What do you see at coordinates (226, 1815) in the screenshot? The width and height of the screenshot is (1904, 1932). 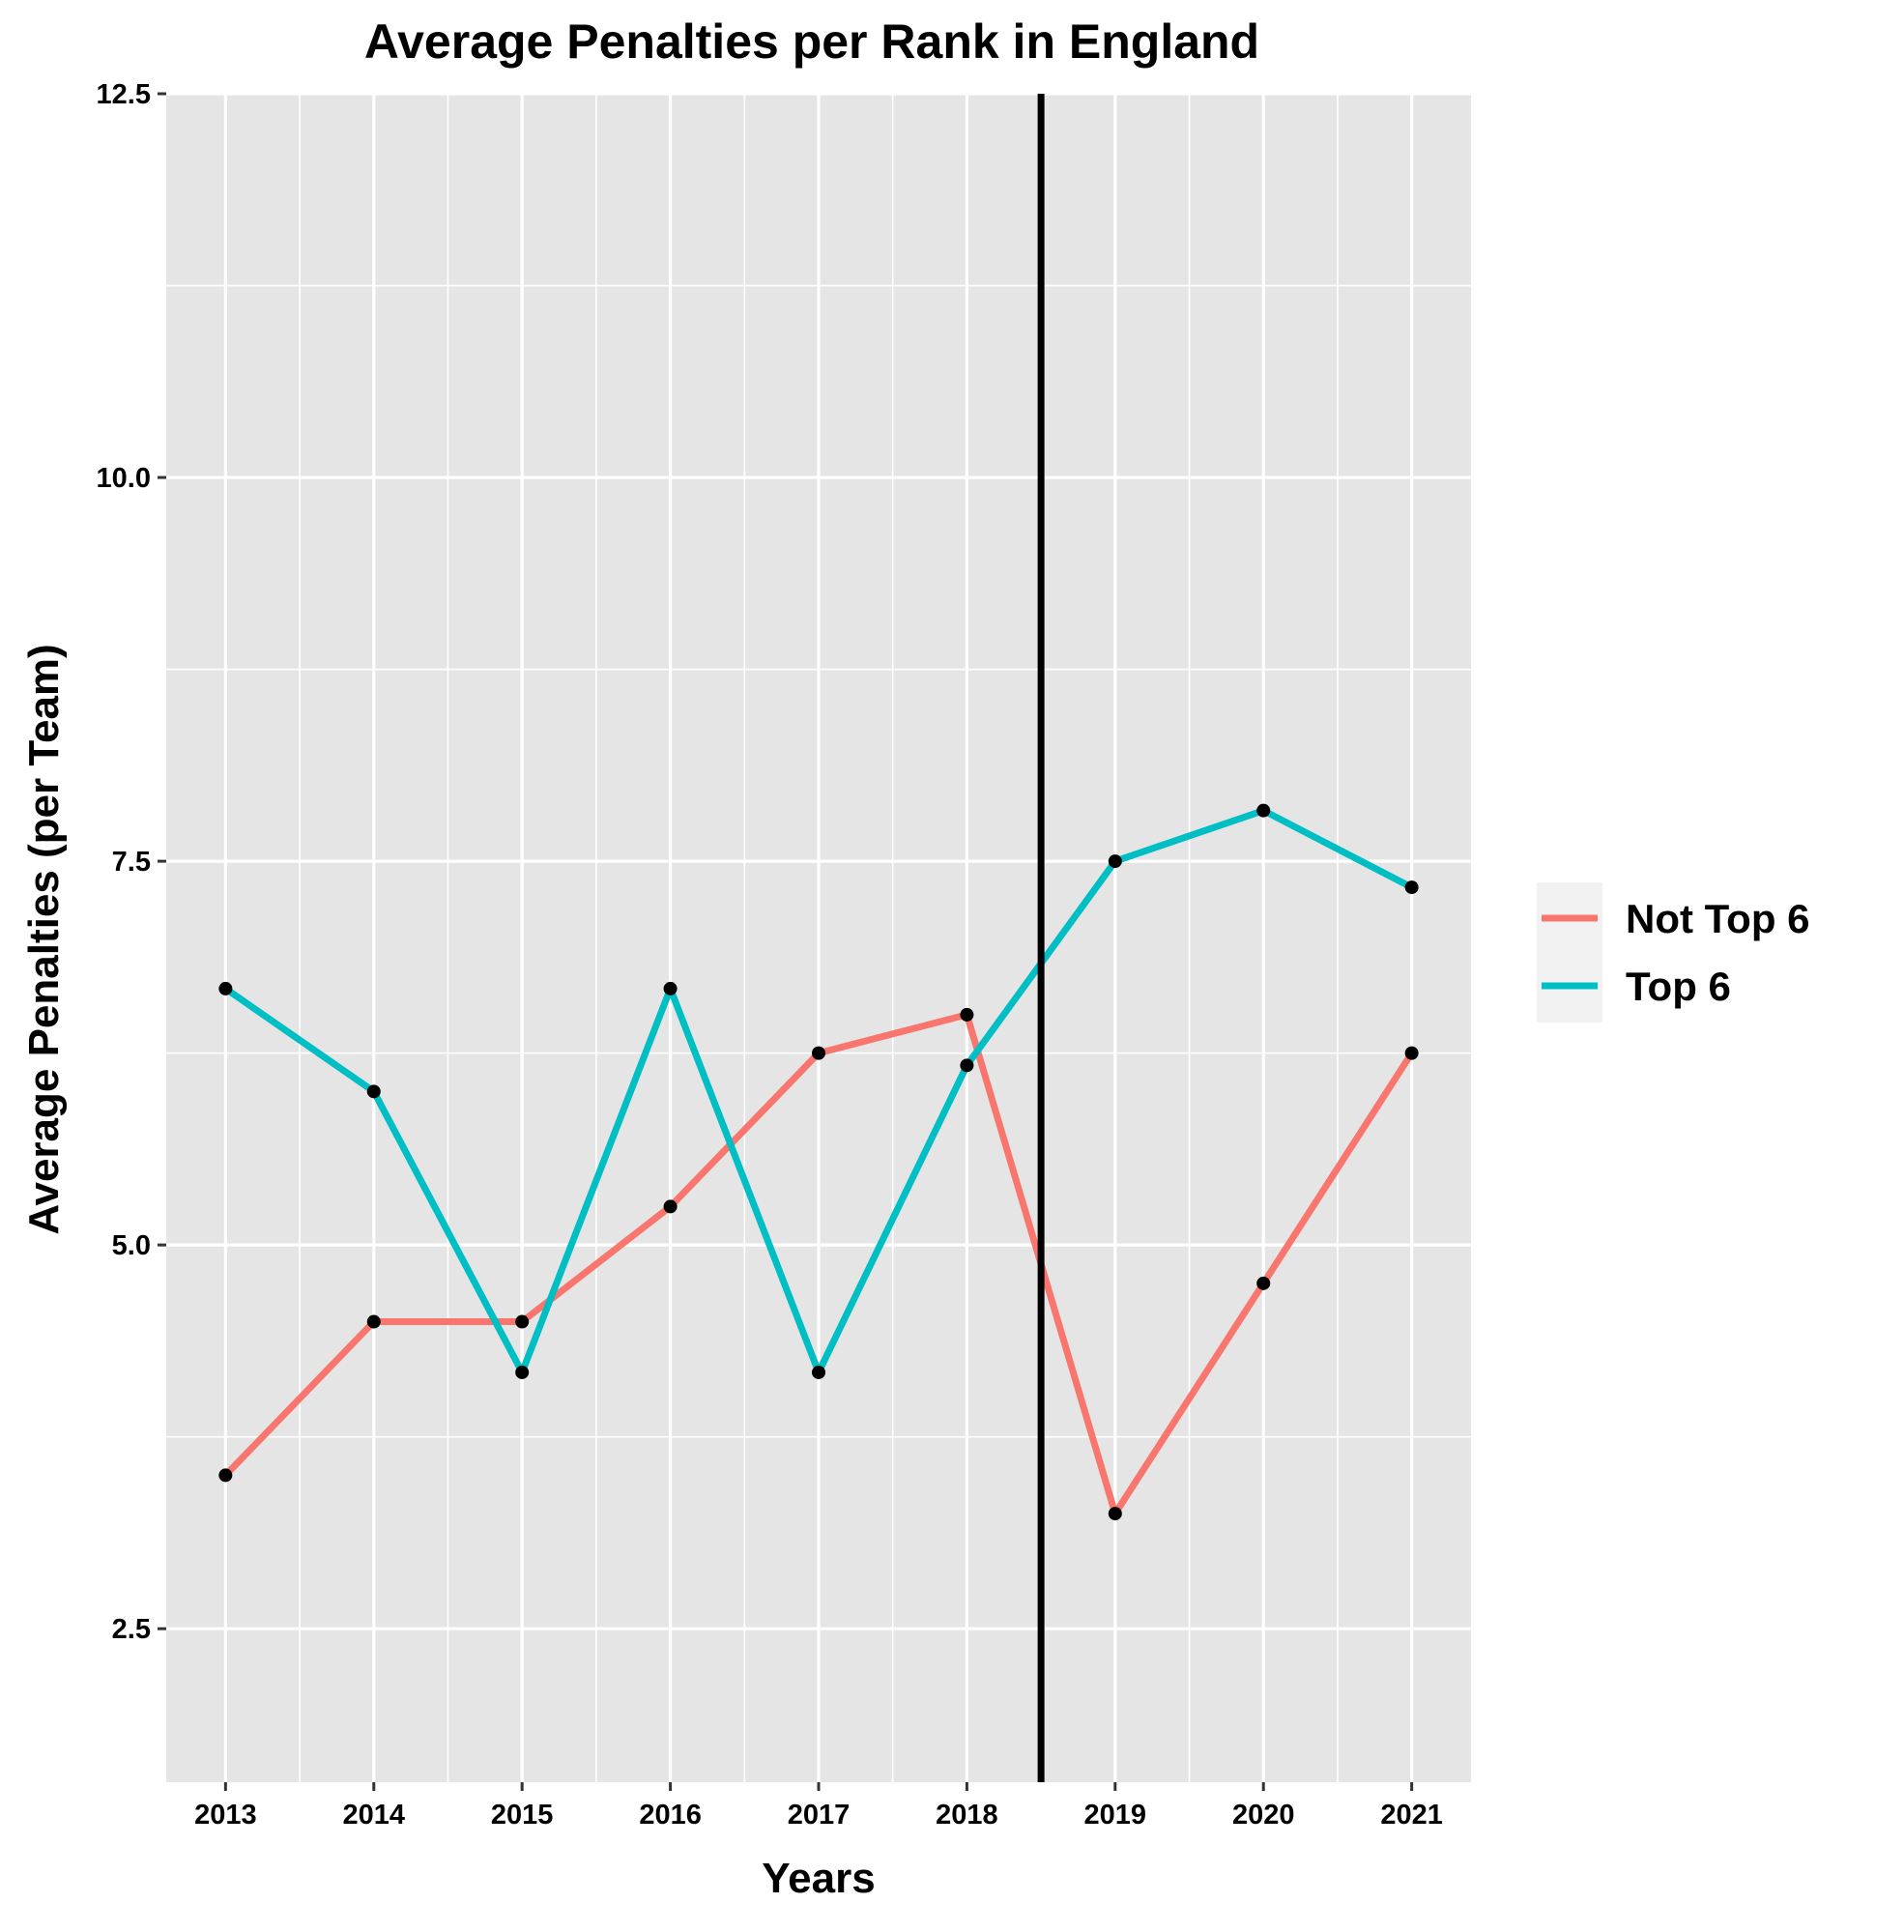 I see `x-tick-label: 2013` at bounding box center [226, 1815].